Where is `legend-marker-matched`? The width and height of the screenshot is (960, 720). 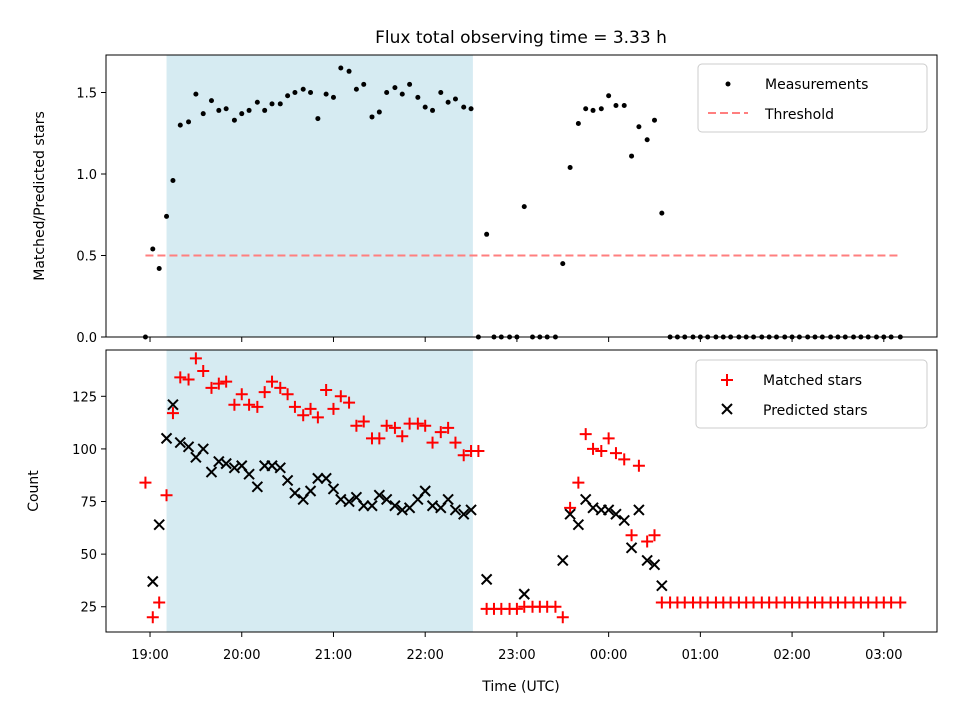 legend-marker-matched is located at coordinates (727, 380).